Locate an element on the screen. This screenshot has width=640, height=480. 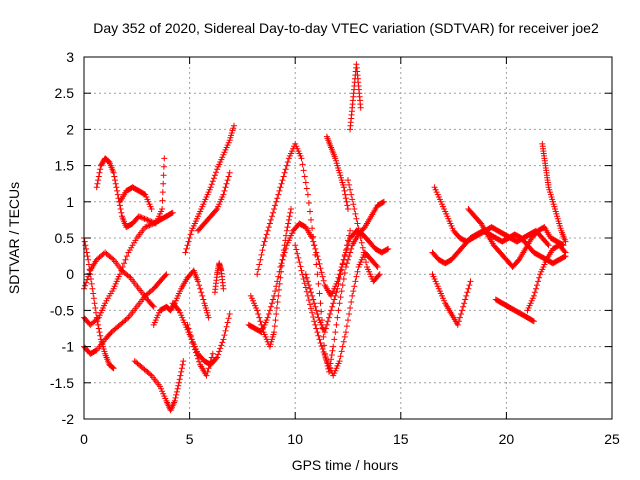
y-tick-label: 3 is located at coordinates (70, 57).